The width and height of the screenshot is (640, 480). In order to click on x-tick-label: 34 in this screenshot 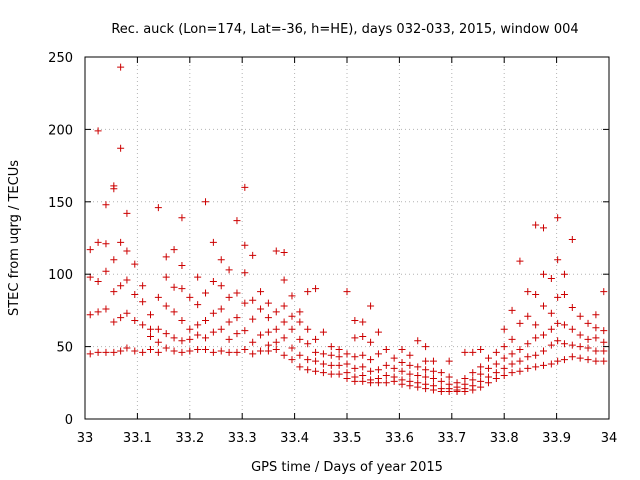, I will do `click(609, 438)`.